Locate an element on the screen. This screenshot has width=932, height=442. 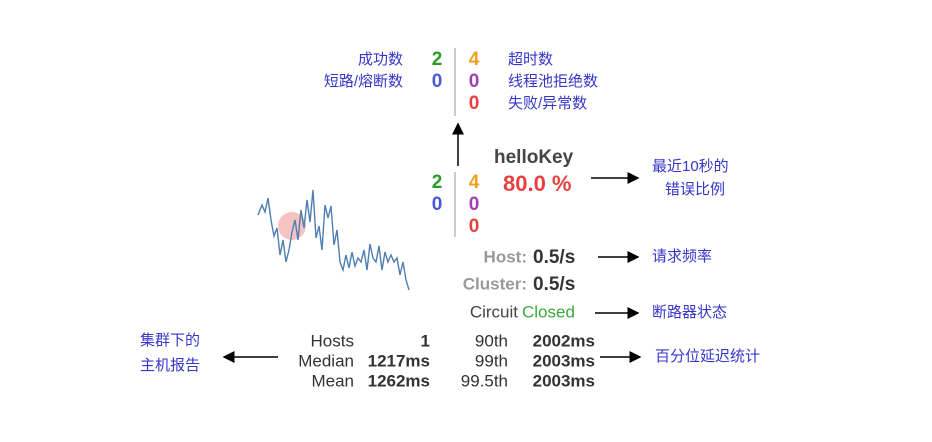
stat-label: 99th is located at coordinates (491, 360).